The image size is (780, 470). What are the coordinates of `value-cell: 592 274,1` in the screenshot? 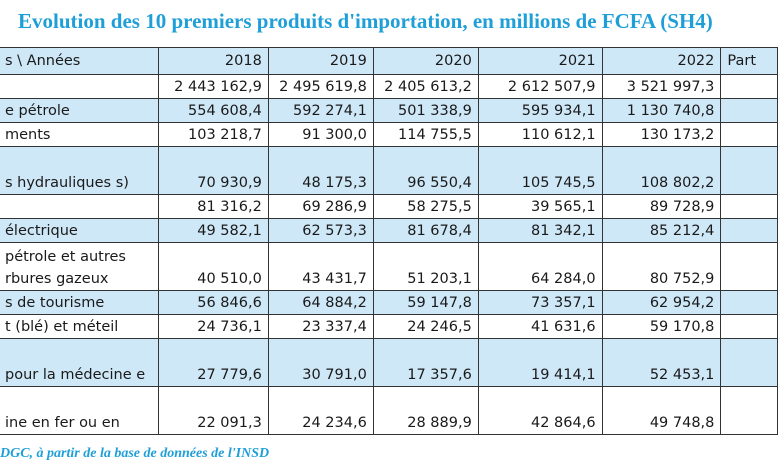 It's located at (320, 110).